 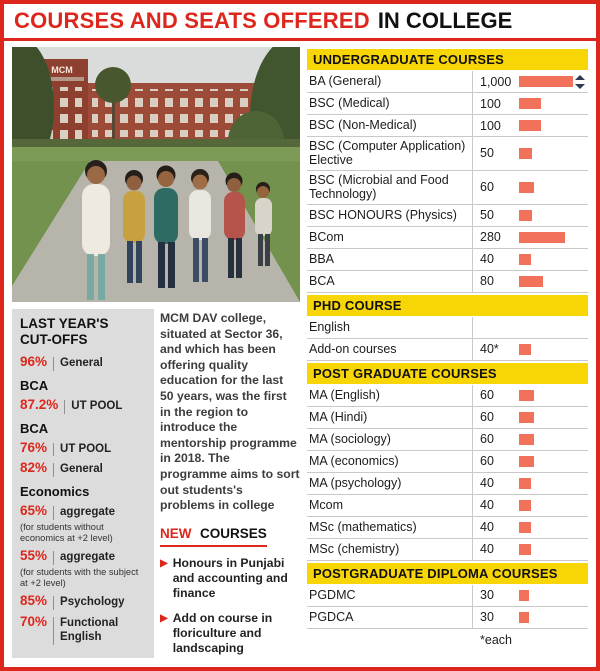 What do you see at coordinates (490, 237) in the screenshot?
I see `course-seats: 280` at bounding box center [490, 237].